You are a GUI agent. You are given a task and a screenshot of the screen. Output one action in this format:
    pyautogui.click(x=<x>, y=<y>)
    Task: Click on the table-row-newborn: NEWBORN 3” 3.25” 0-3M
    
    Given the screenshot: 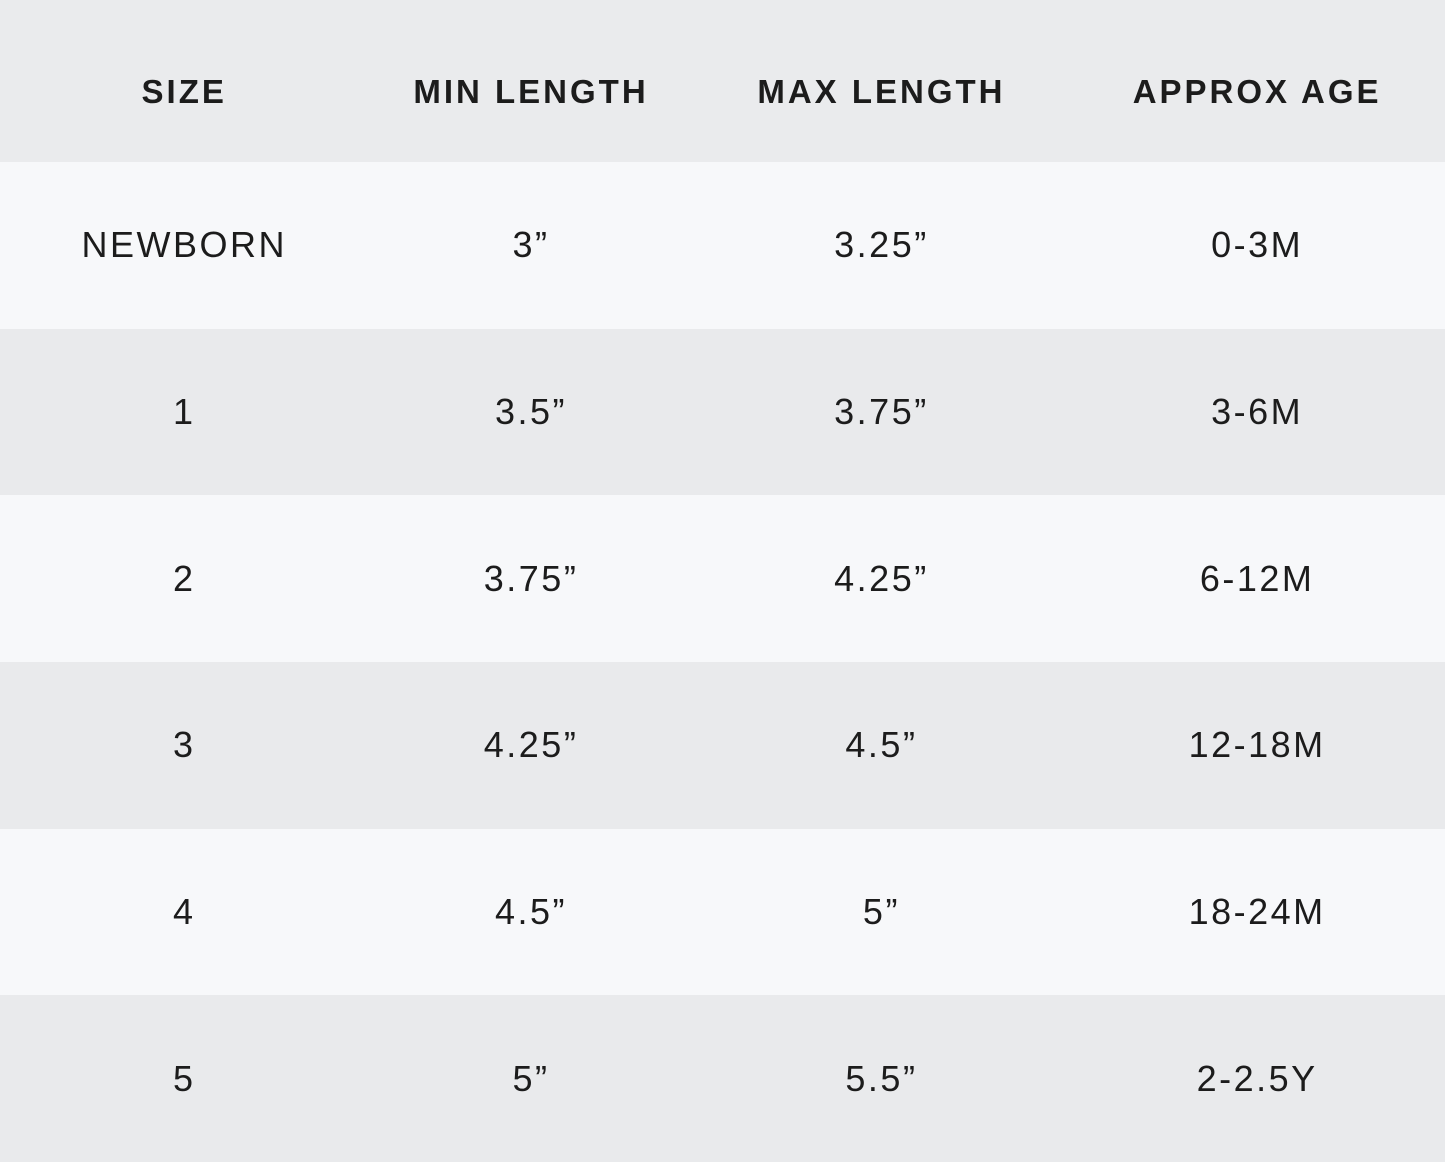 What is the action you would take?
    pyautogui.click(x=722, y=245)
    